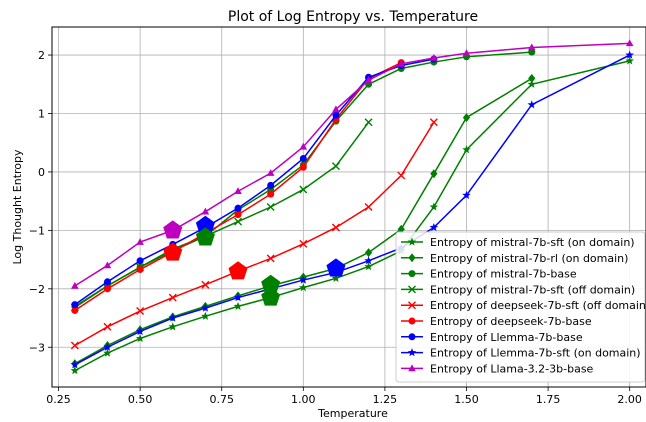 This screenshot has height=422, width=646. What do you see at coordinates (512, 368) in the screenshot?
I see `legend-label: Entropy of Llama-3.2-3b-base` at bounding box center [512, 368].